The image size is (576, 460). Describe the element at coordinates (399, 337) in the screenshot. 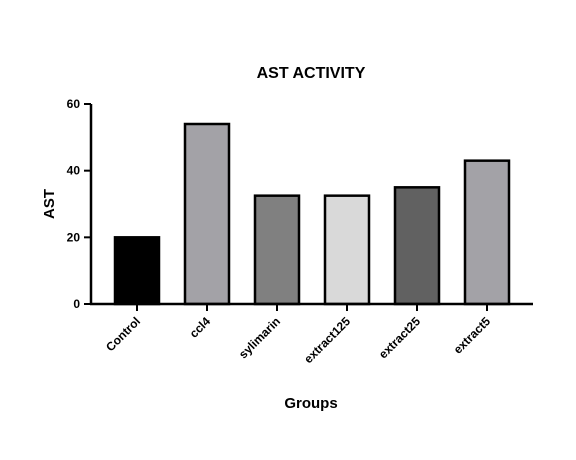

I see `x-tick-label: extract25` at that location.